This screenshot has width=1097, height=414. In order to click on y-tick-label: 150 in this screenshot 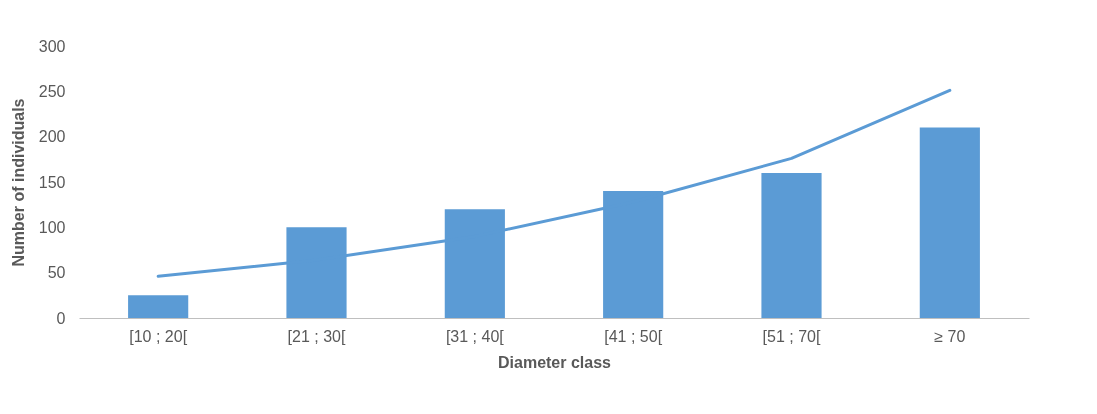, I will do `click(52, 182)`.